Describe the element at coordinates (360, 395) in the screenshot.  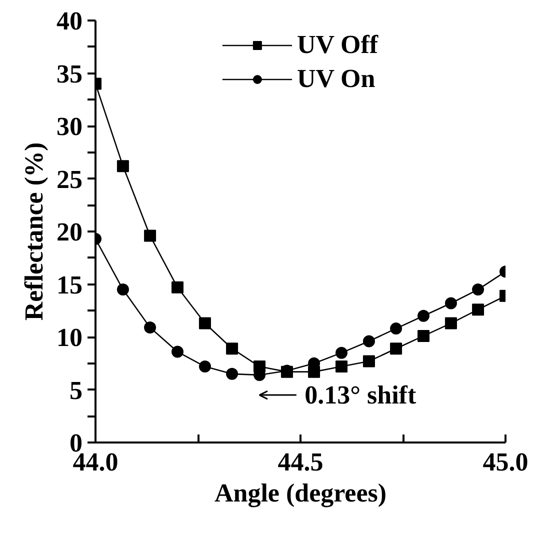
I see `annotation: 0.13° shift` at that location.